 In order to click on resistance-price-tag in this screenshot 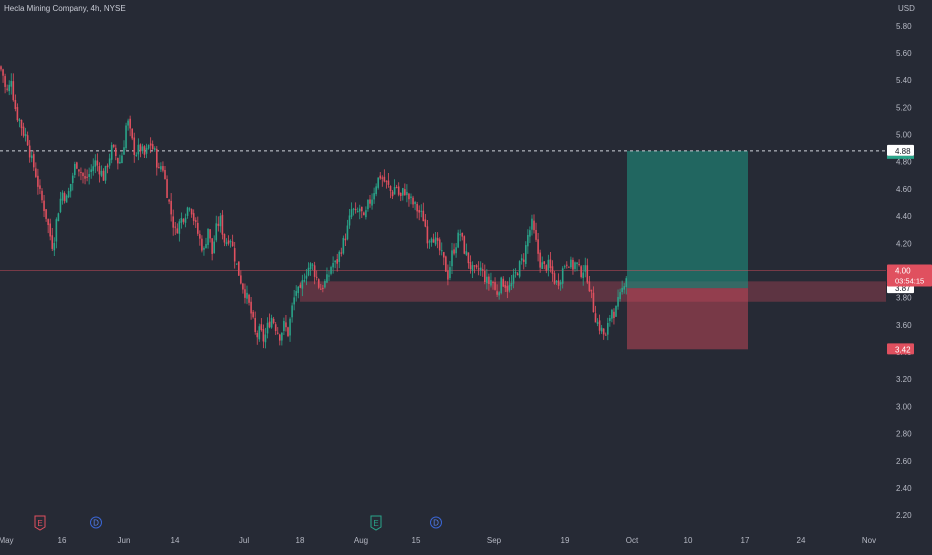, I will do `click(900, 150)`.